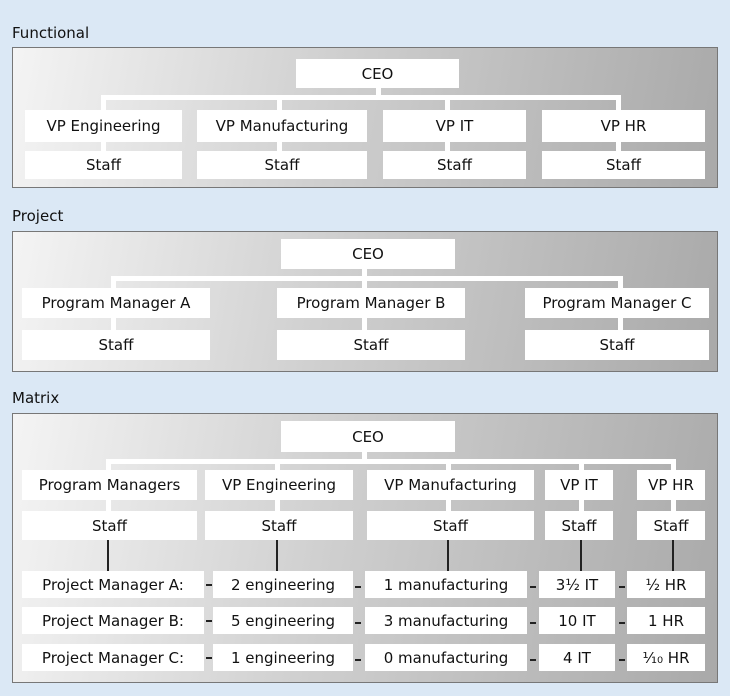 Image resolution: width=730 pixels, height=696 pixels. I want to click on project-head-box: Program Manager C, so click(617, 303).